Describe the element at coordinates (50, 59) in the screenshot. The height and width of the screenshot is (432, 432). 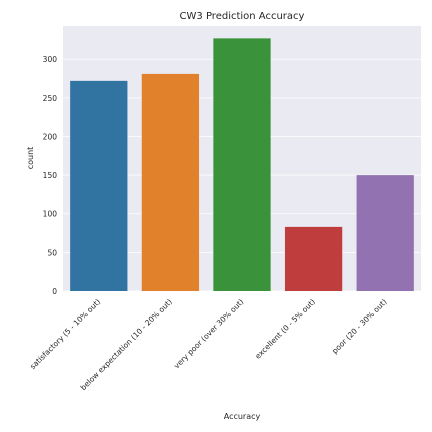
I see `y-tick-label: 300` at that location.